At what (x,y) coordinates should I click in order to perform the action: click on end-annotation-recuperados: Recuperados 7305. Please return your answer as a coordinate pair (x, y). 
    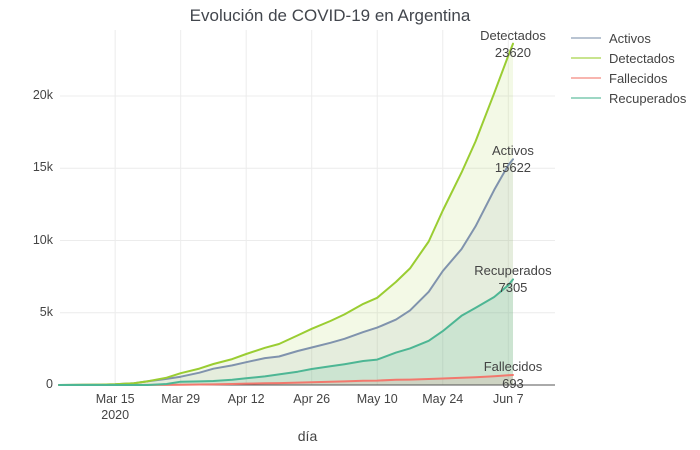
    Looking at the image, I should click on (513, 279).